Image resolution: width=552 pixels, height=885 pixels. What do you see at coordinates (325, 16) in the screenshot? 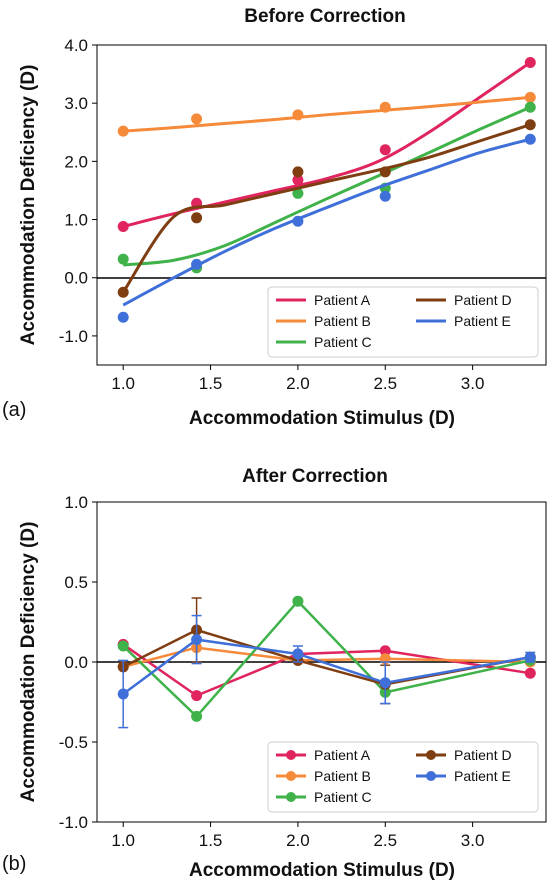
I see `chart-title-a: Before Correction` at bounding box center [325, 16].